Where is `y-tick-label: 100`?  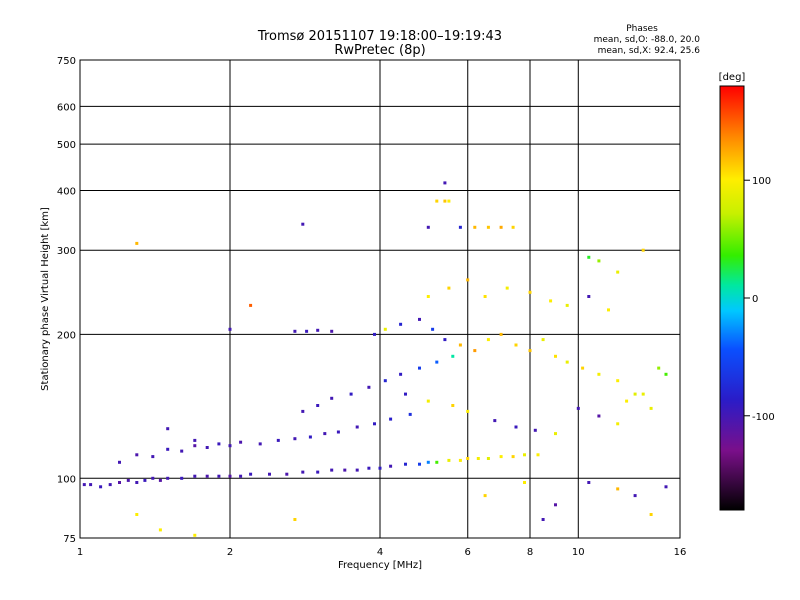 y-tick-label: 100 is located at coordinates (66, 479).